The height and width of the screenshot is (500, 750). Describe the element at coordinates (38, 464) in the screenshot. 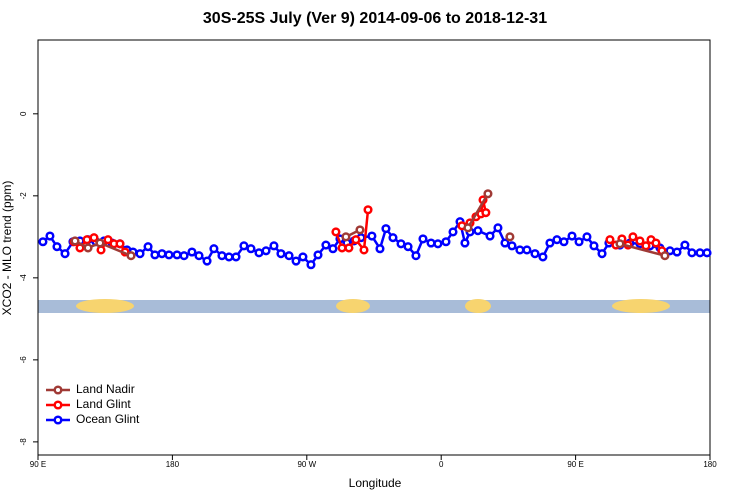

I see `x-tick-label: 90 E` at that location.